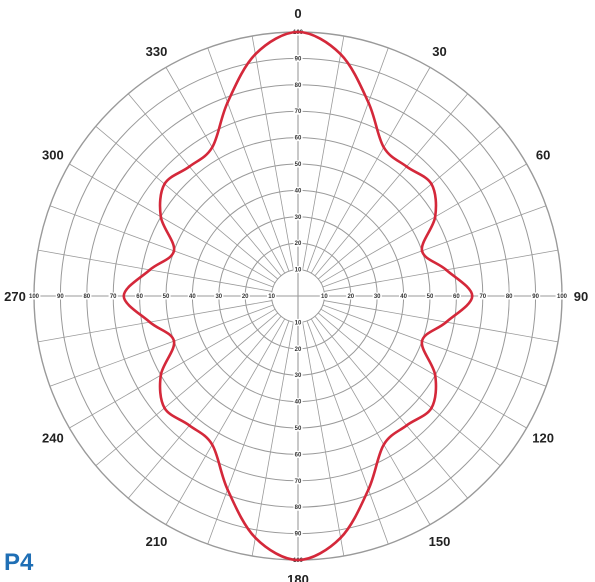 This screenshot has width=595, height=582. Describe the element at coordinates (543, 438) in the screenshot. I see `angle-tick-label: 120` at that location.